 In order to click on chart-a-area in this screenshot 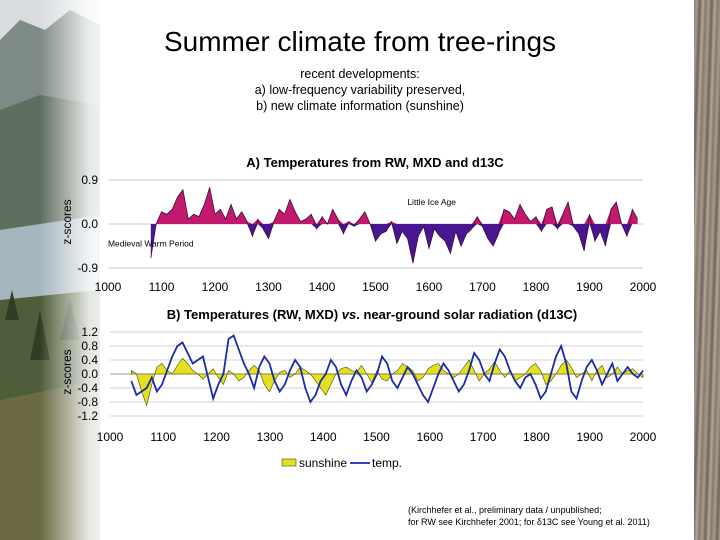, I will do `click(394, 225)`.